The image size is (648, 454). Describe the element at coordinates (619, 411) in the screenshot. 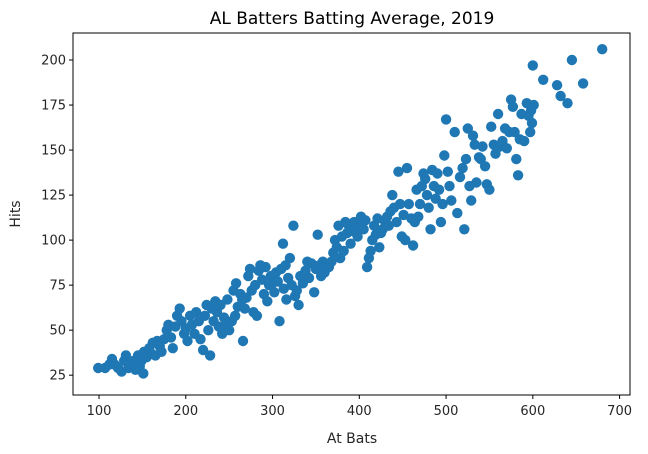

I see `x-tick-label: 700` at that location.